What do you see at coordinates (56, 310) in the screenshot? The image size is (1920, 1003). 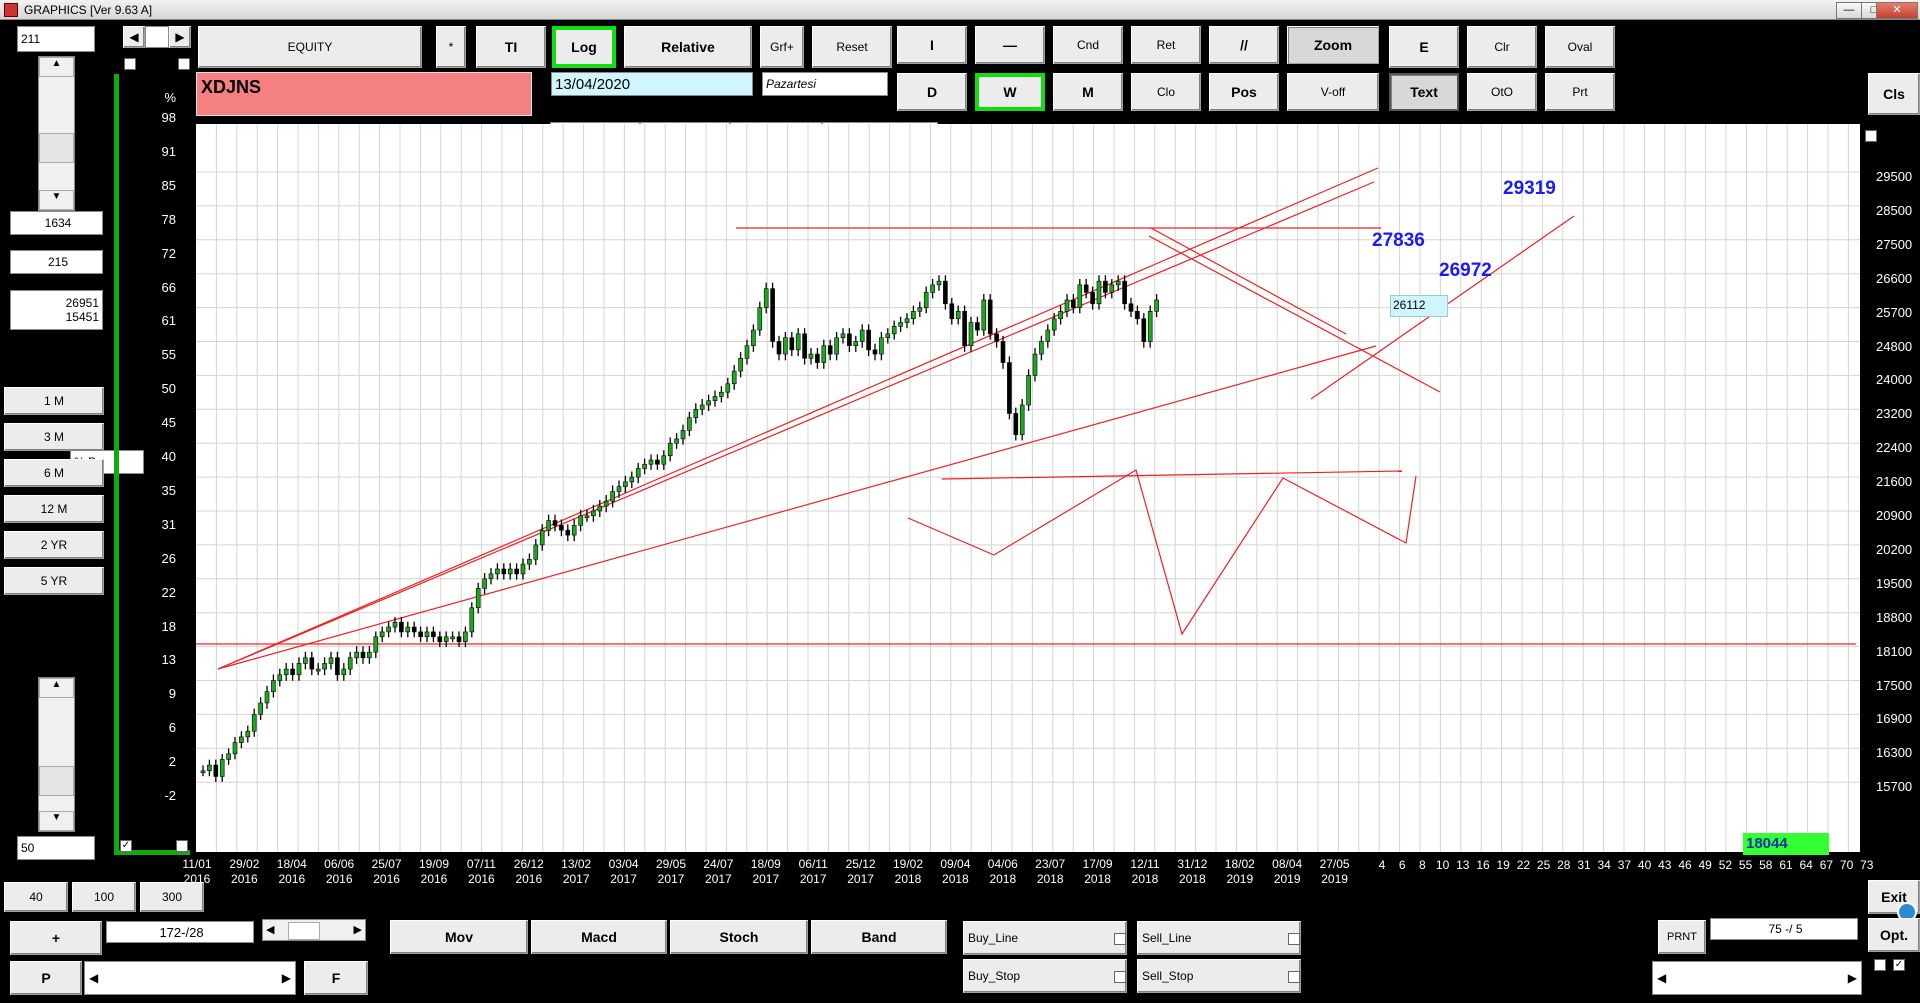 I see `range-field: 26951 15451` at bounding box center [56, 310].